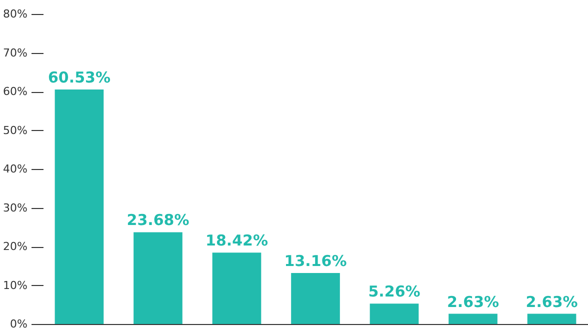  What do you see at coordinates (15, 207) in the screenshot?
I see `y-tick-label: 30%` at bounding box center [15, 207].